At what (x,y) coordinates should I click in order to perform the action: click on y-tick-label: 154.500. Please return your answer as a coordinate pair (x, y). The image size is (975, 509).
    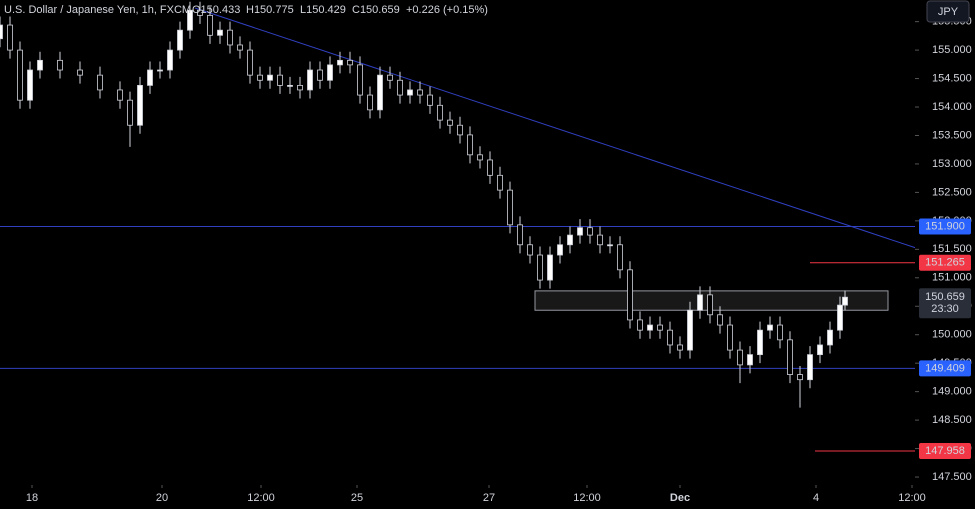
    Looking at the image, I should click on (952, 78).